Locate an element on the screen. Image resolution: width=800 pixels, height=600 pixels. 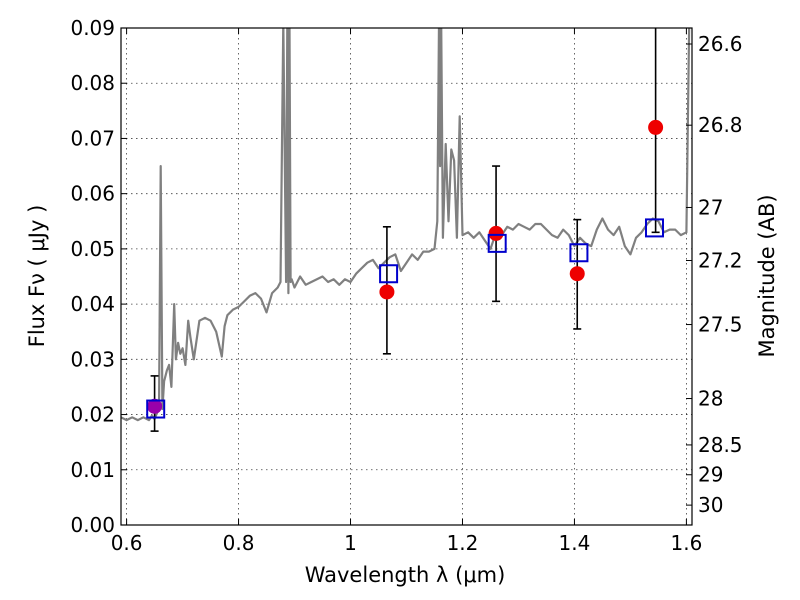
y-tick-label: 0.09 is located at coordinates (92, 28).